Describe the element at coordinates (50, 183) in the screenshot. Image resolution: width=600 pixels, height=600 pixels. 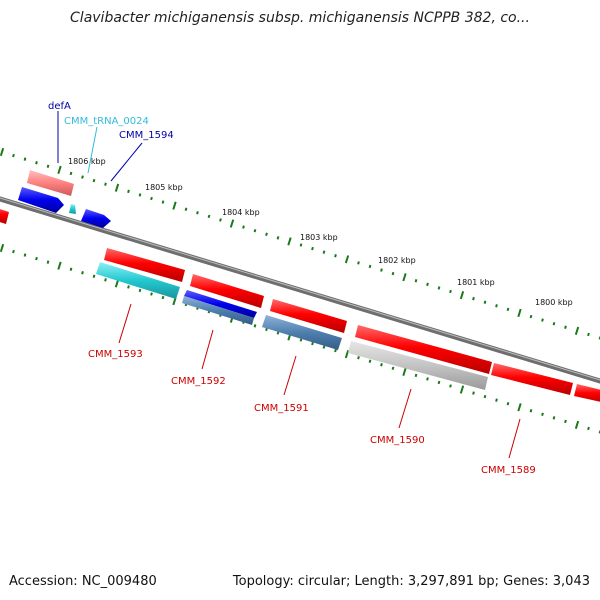
I see `gene-defA` at that location.